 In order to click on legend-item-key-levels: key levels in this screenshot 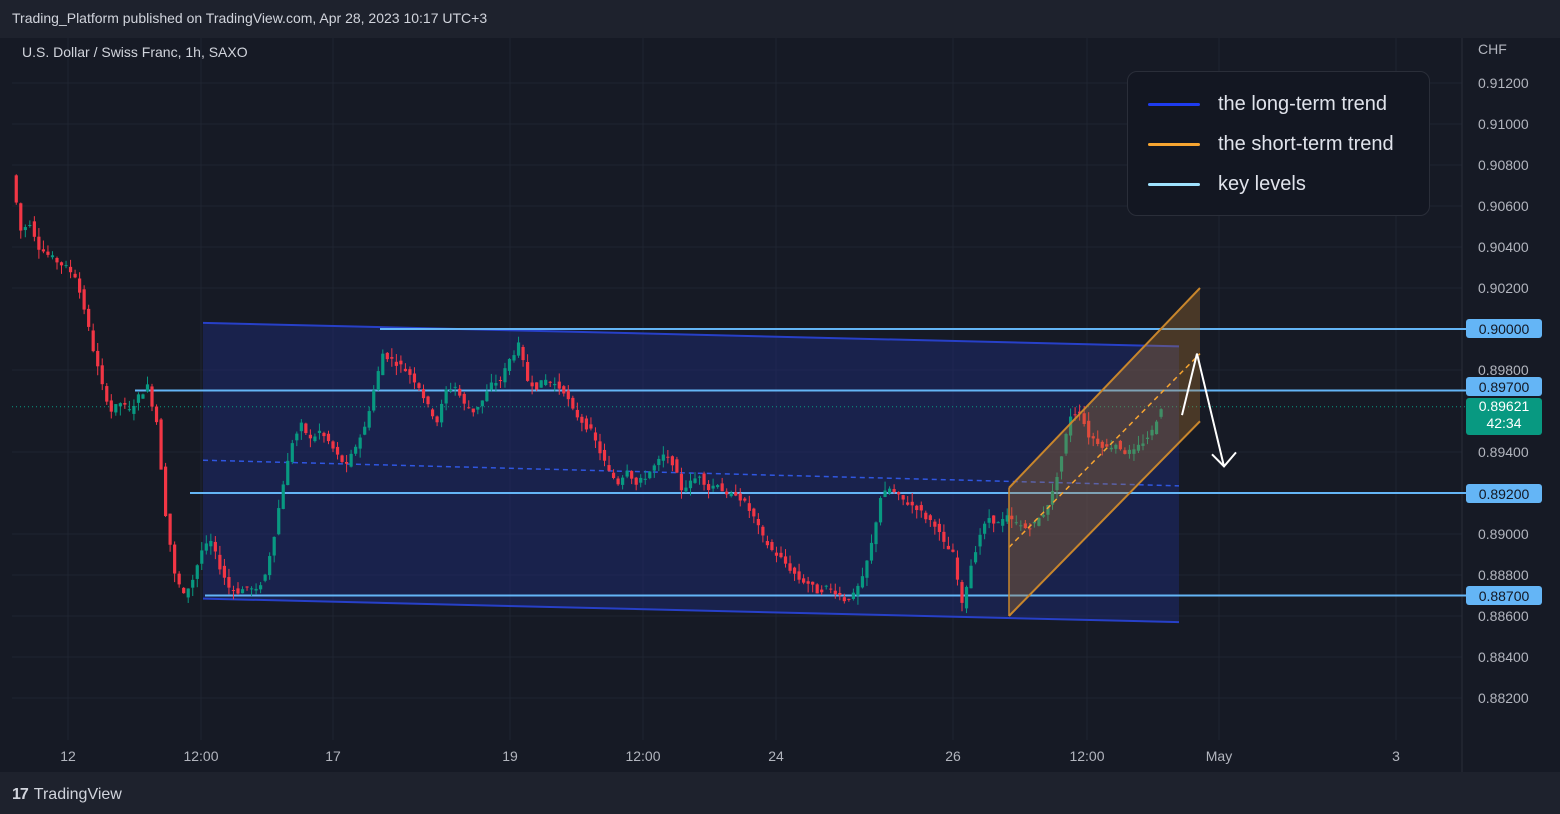, I will do `click(1227, 184)`.